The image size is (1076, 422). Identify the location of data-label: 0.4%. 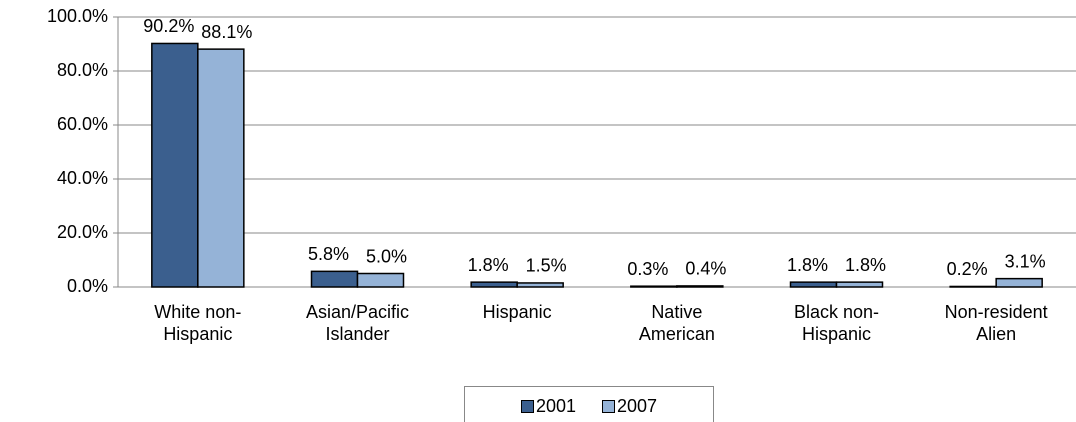
(705, 269).